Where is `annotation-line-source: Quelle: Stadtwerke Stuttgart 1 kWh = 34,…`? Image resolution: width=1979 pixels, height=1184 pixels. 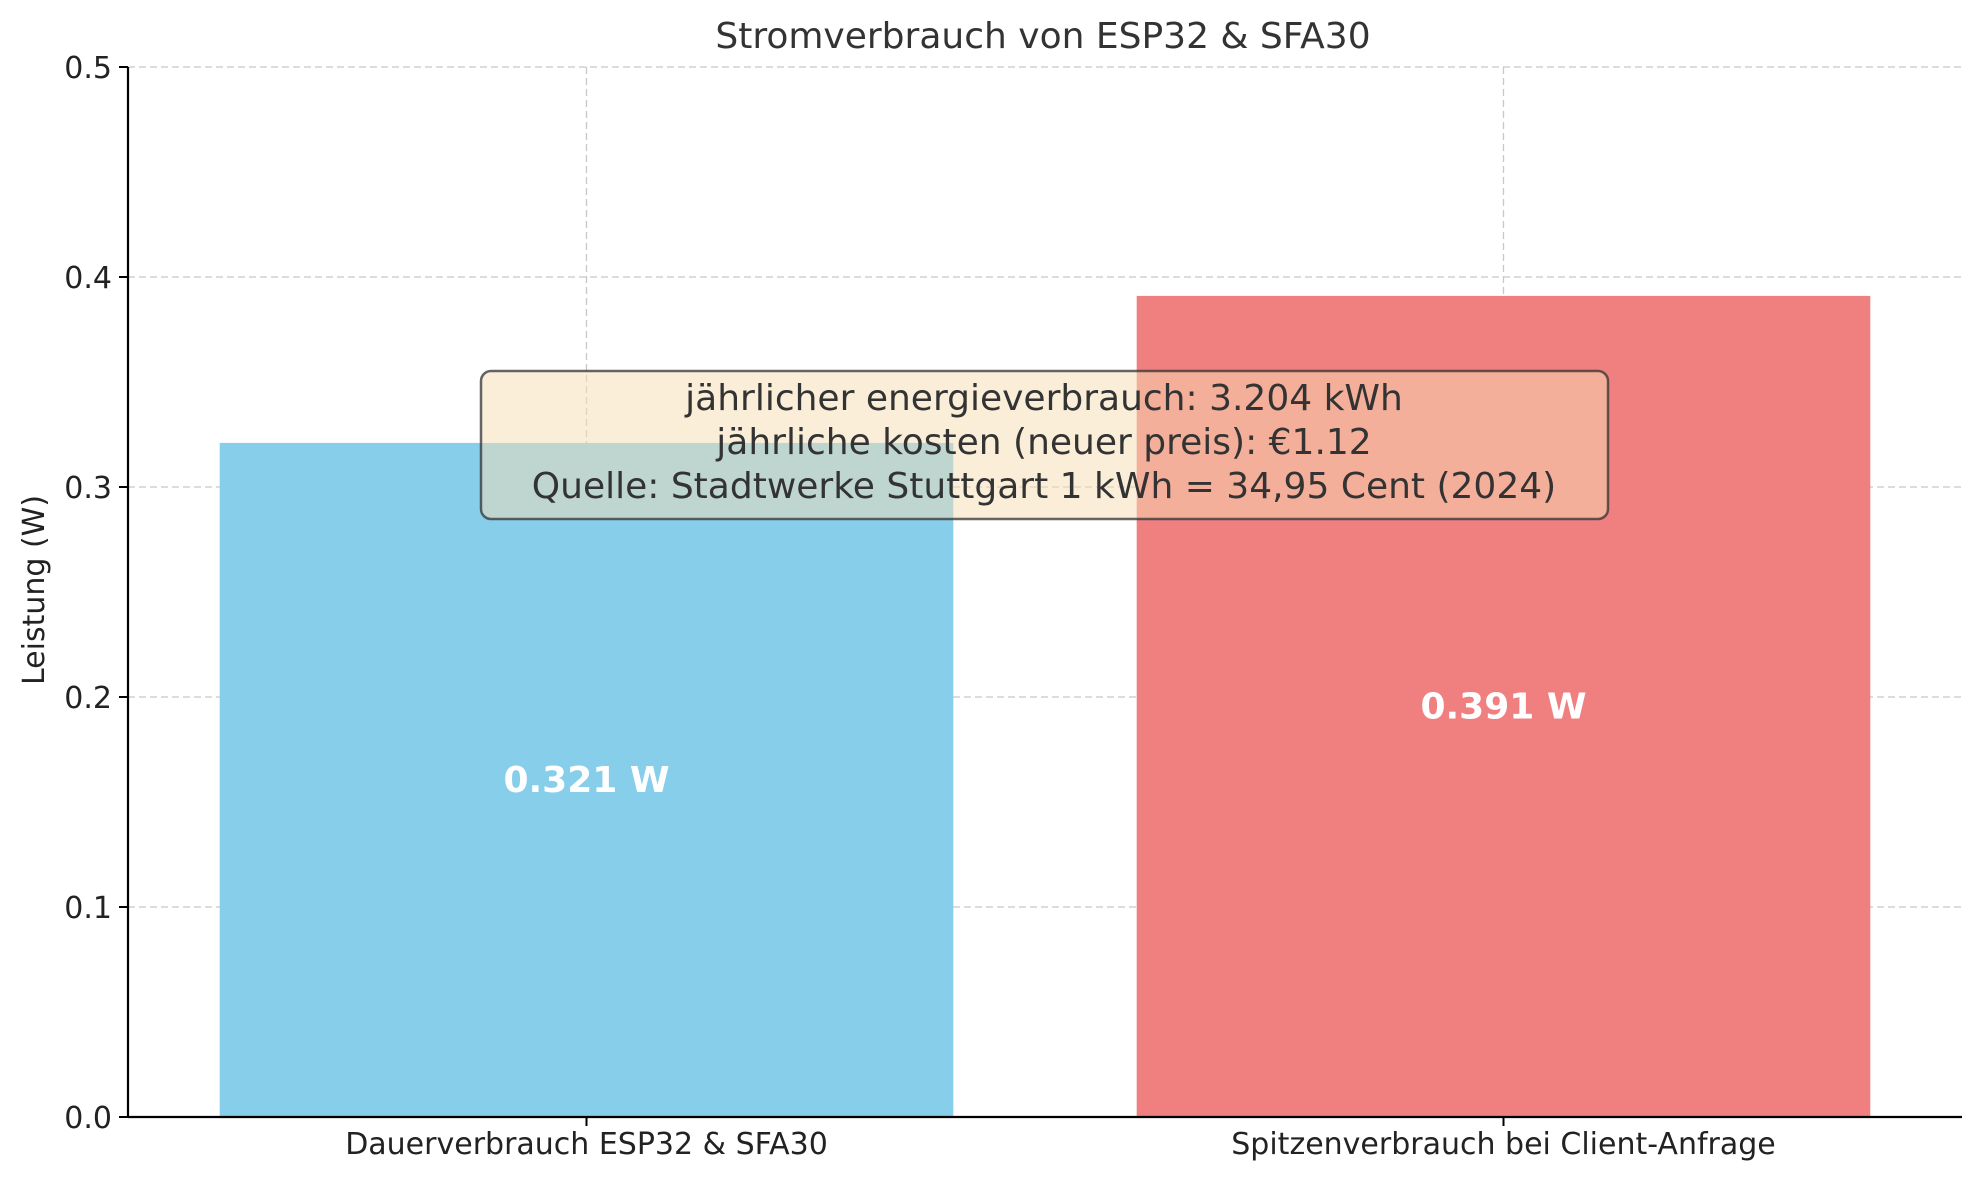
annotation-line-source: Quelle: Stadtwerke Stuttgart 1 kWh = 34,… is located at coordinates (1044, 486).